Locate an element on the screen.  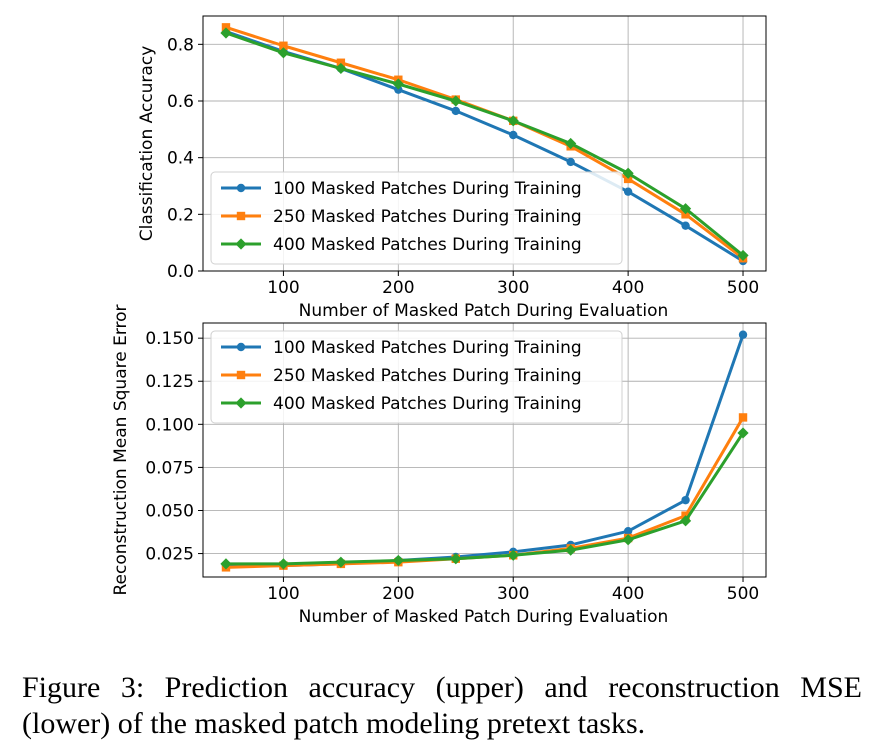
y-tick-label: 0.050 is located at coordinates (169, 511).